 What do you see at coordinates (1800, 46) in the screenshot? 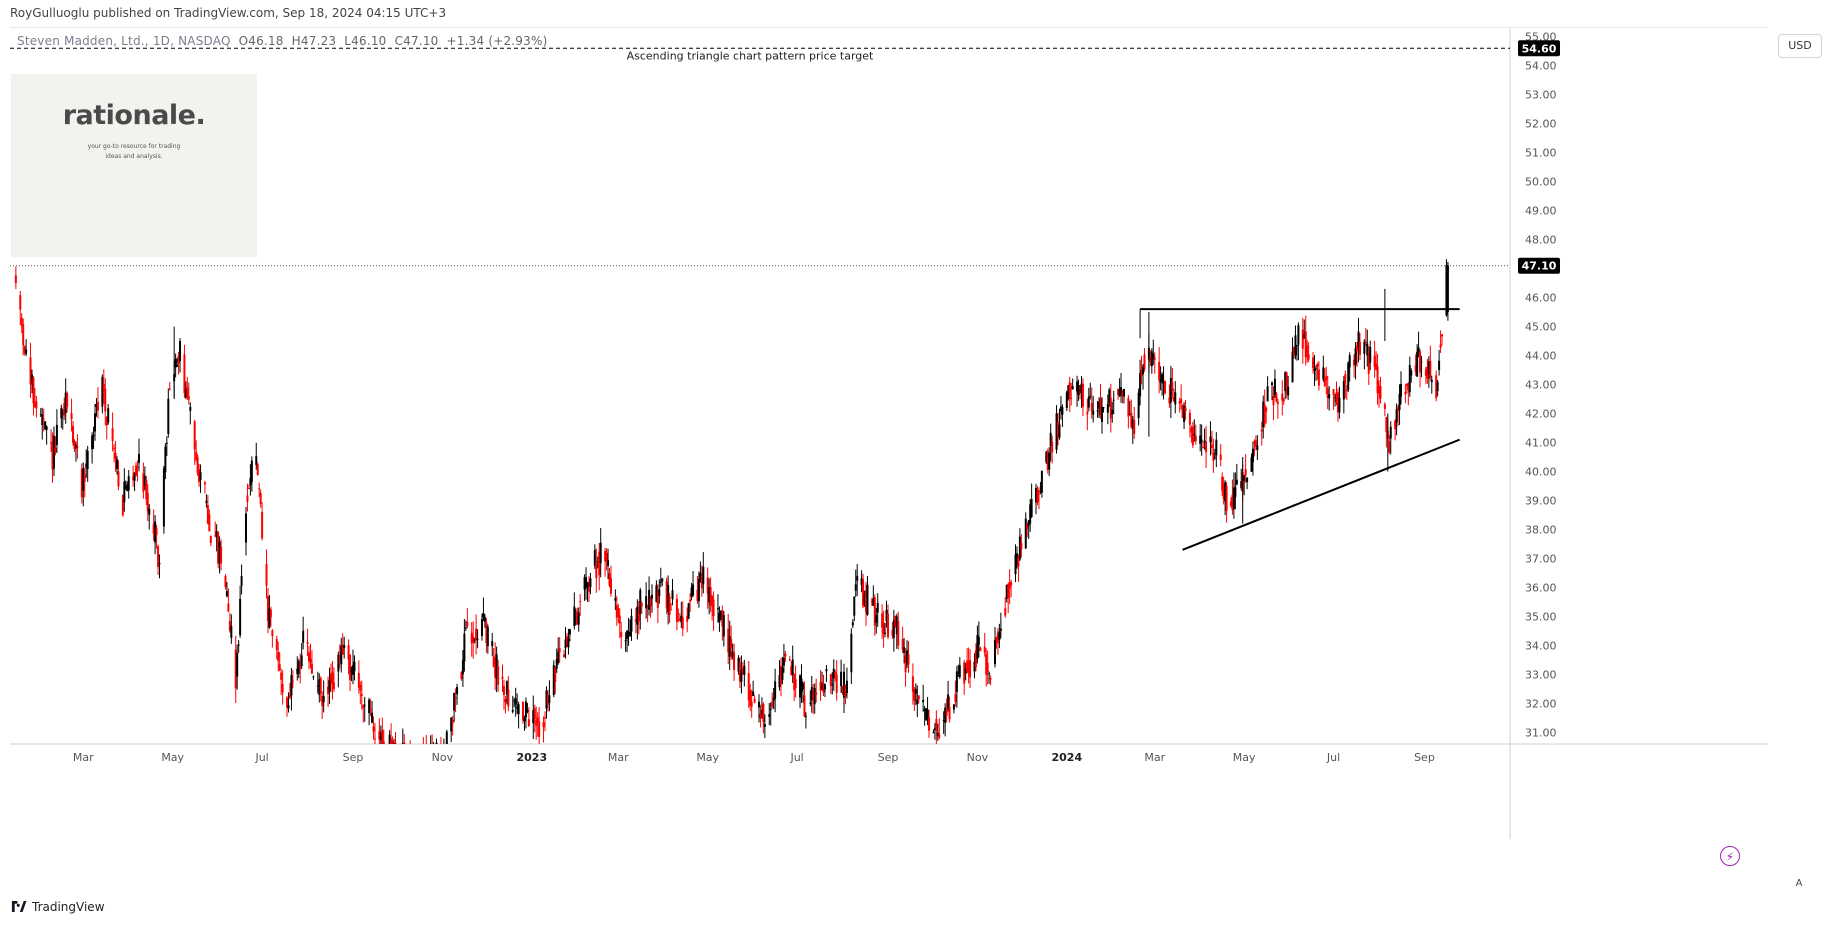
I see `currency-button: USD` at bounding box center [1800, 46].